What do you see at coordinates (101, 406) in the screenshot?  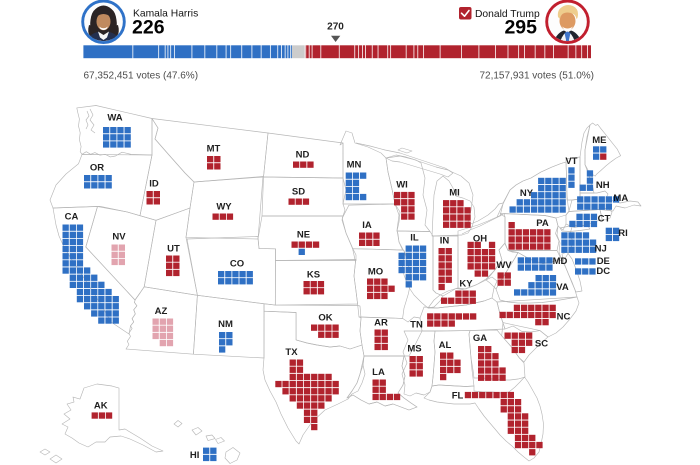 I see `svg-text: AK` at bounding box center [101, 406].